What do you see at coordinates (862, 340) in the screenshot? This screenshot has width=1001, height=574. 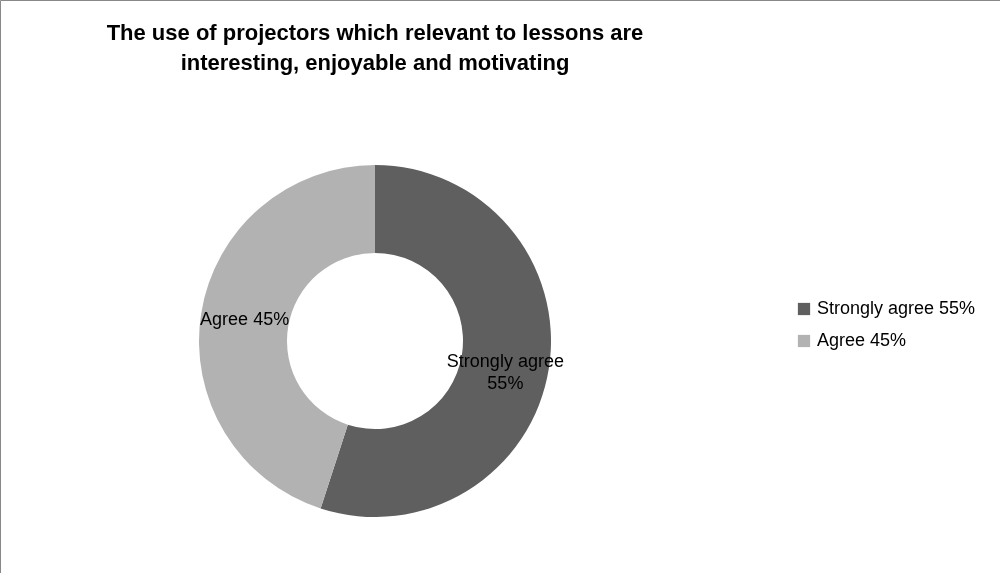 I see `legend-label: Agree 45%` at bounding box center [862, 340].